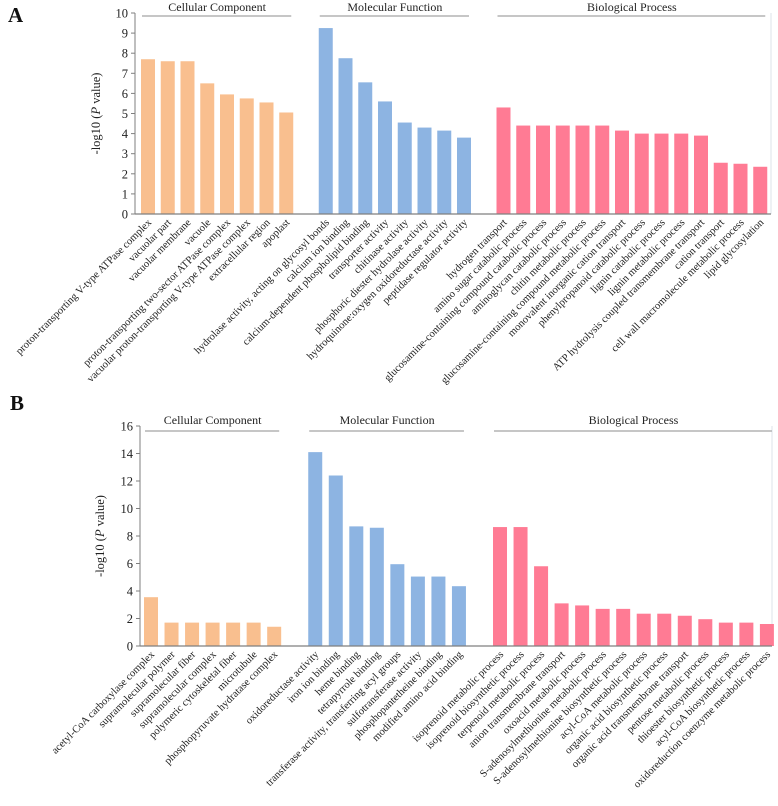  Describe the element at coordinates (130, 537) in the screenshot. I see `y-tick-label: 8` at that location.